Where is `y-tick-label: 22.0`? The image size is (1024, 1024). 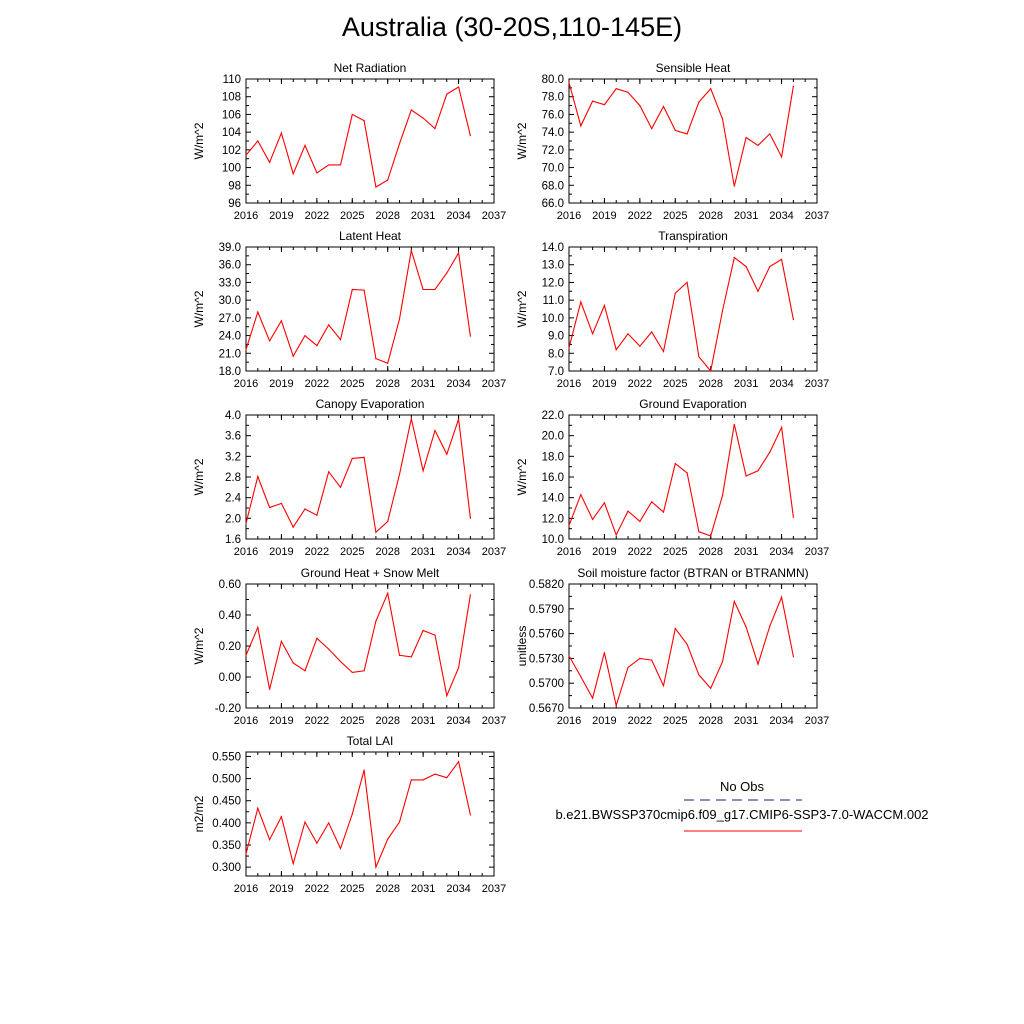
y-tick-label: 22.0 is located at coordinates (553, 416).